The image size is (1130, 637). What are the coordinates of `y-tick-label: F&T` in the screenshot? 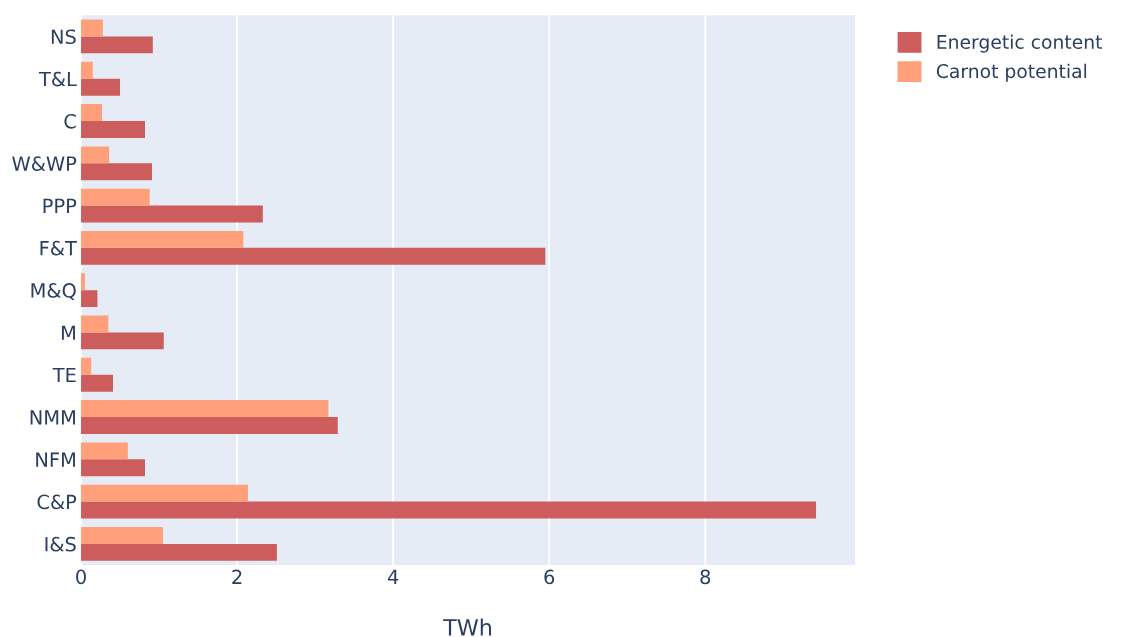 It's located at (58, 248).